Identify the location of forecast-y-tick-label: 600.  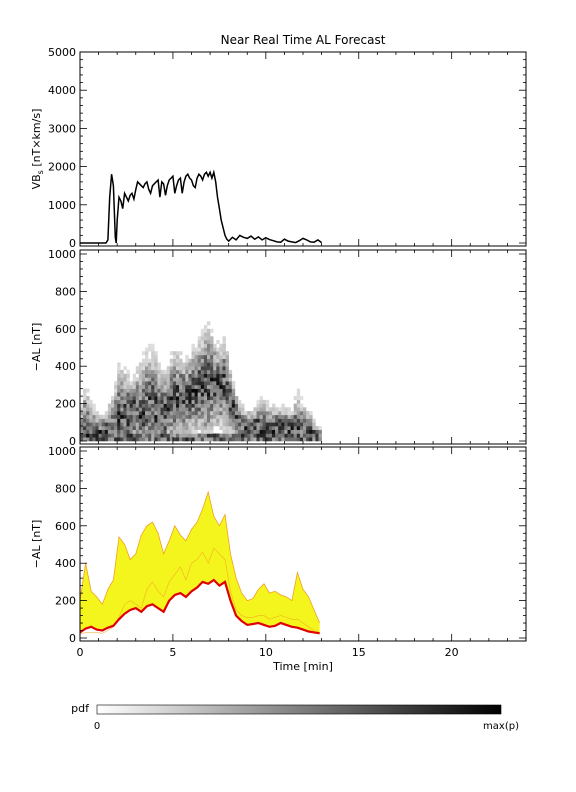
(65, 526).